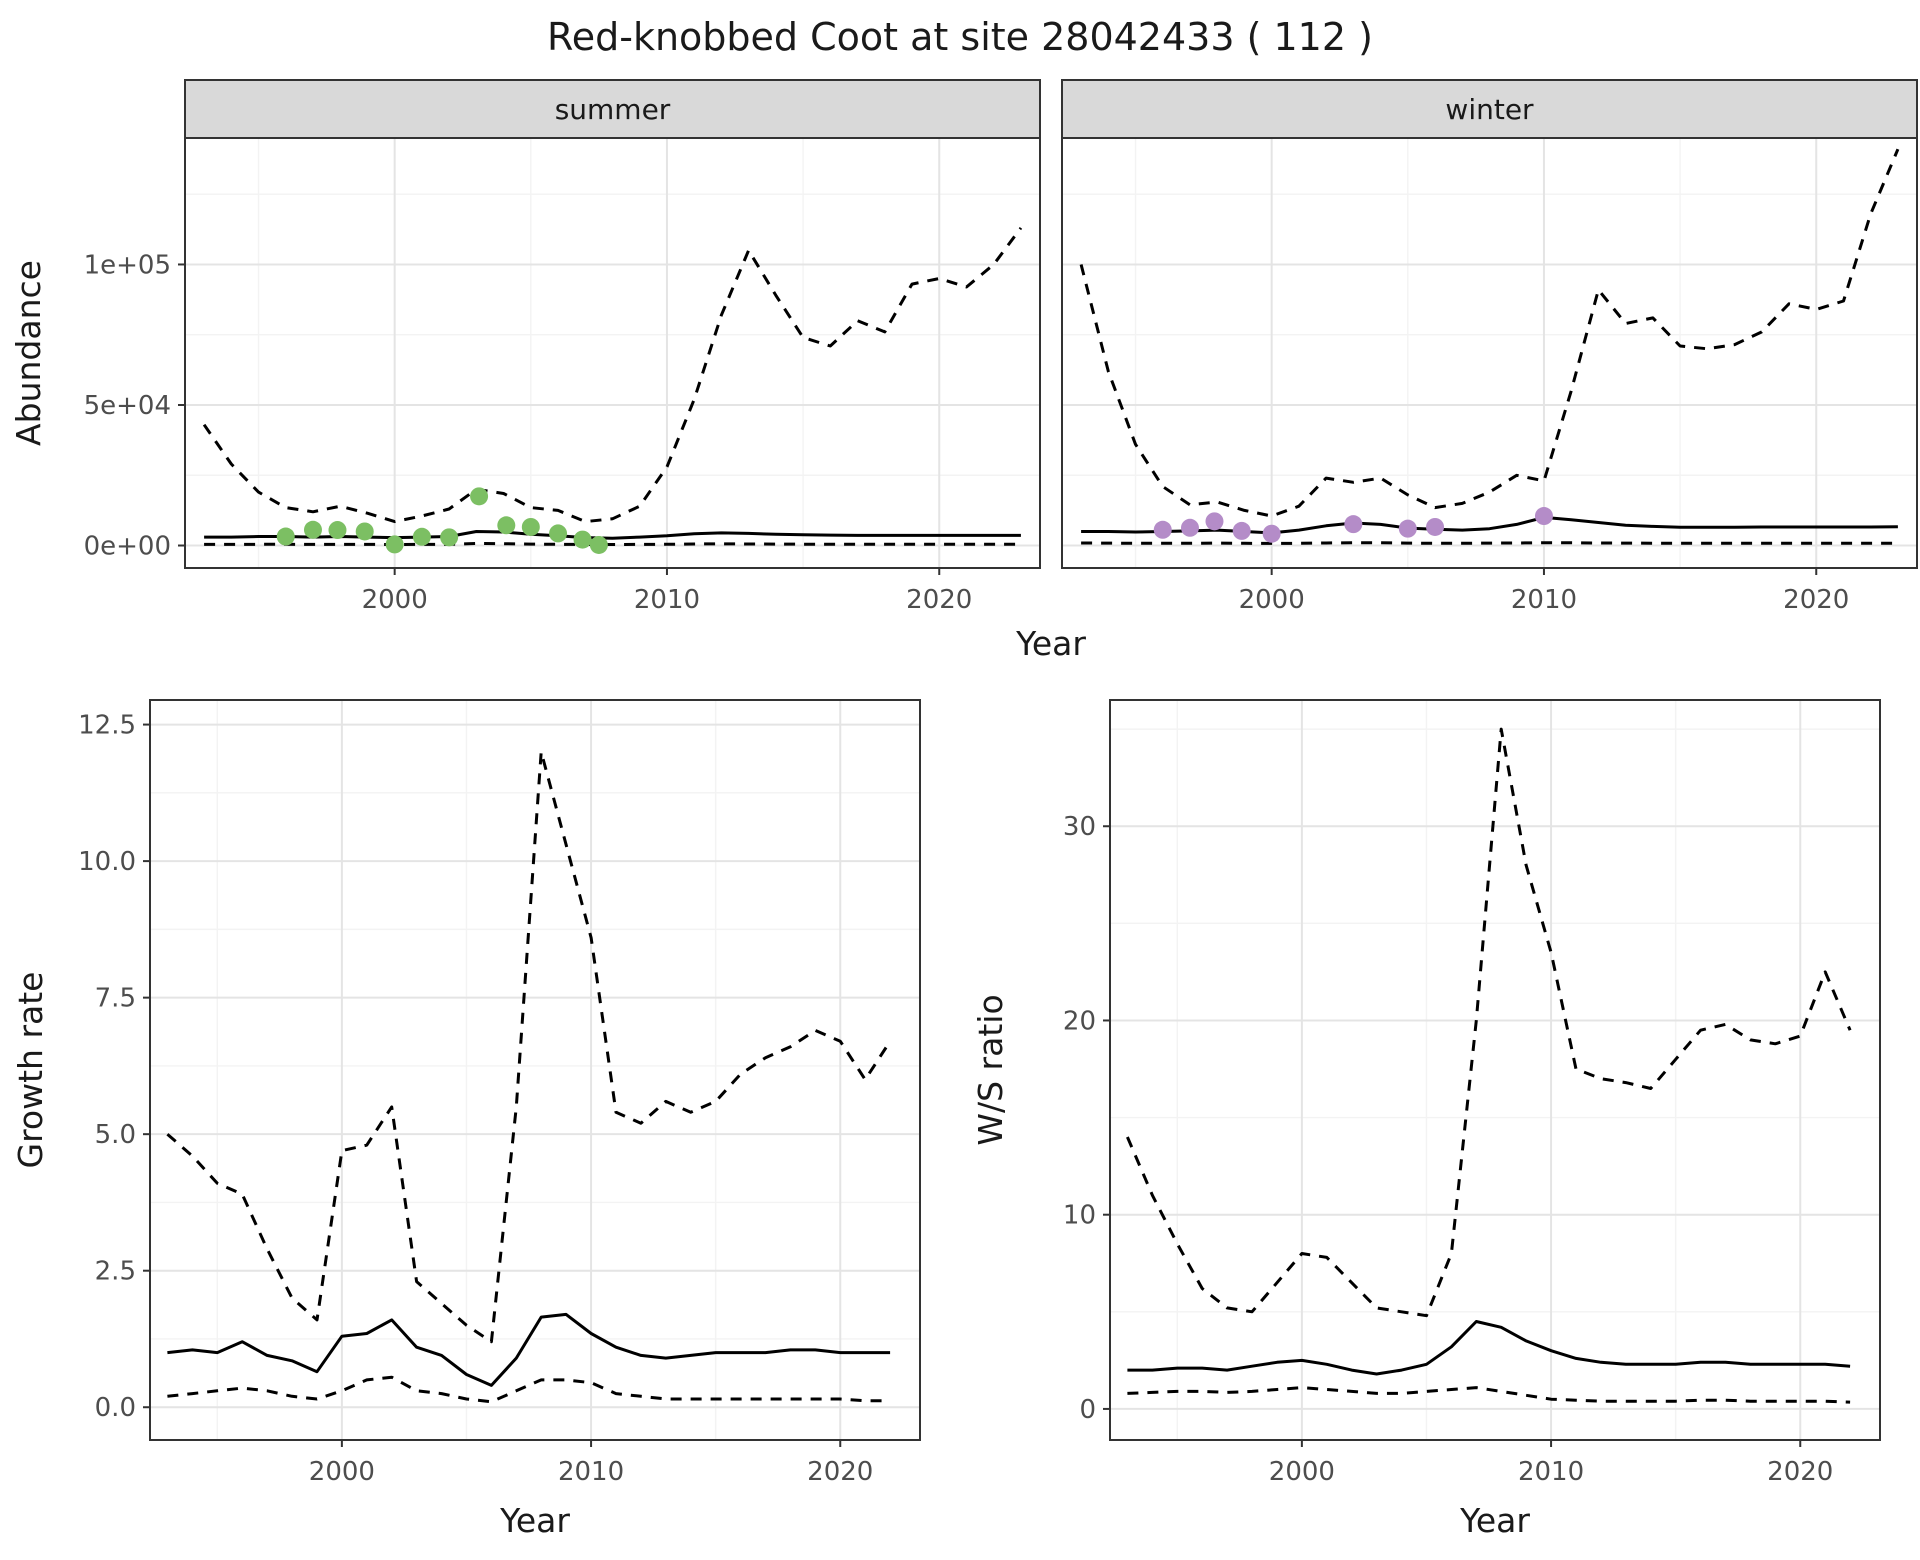 The height and width of the screenshot is (1560, 1920). What do you see at coordinates (529, 1047) in the screenshot?
I see `growth-rate-upper-ci-line` at bounding box center [529, 1047].